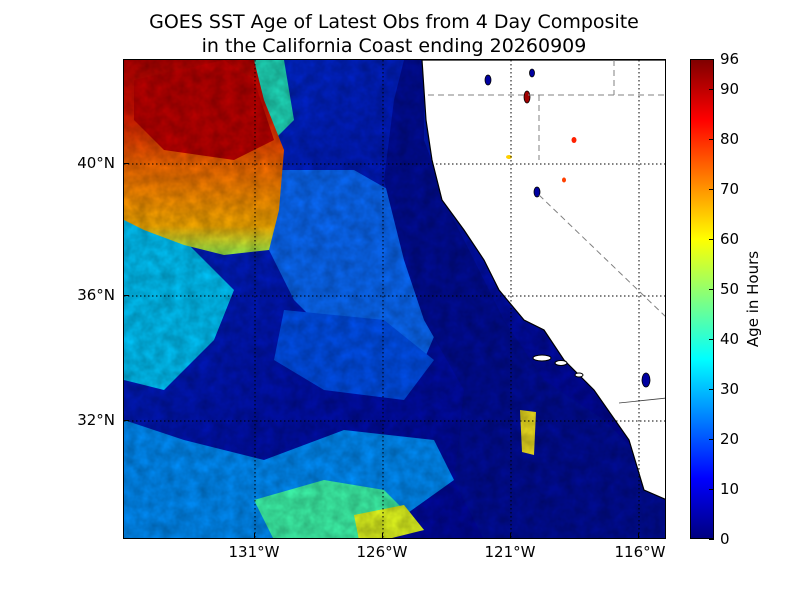 Image resolution: width=800 pixels, height=600 pixels. I want to click on colorbar-tick-label: 20, so click(730, 439).